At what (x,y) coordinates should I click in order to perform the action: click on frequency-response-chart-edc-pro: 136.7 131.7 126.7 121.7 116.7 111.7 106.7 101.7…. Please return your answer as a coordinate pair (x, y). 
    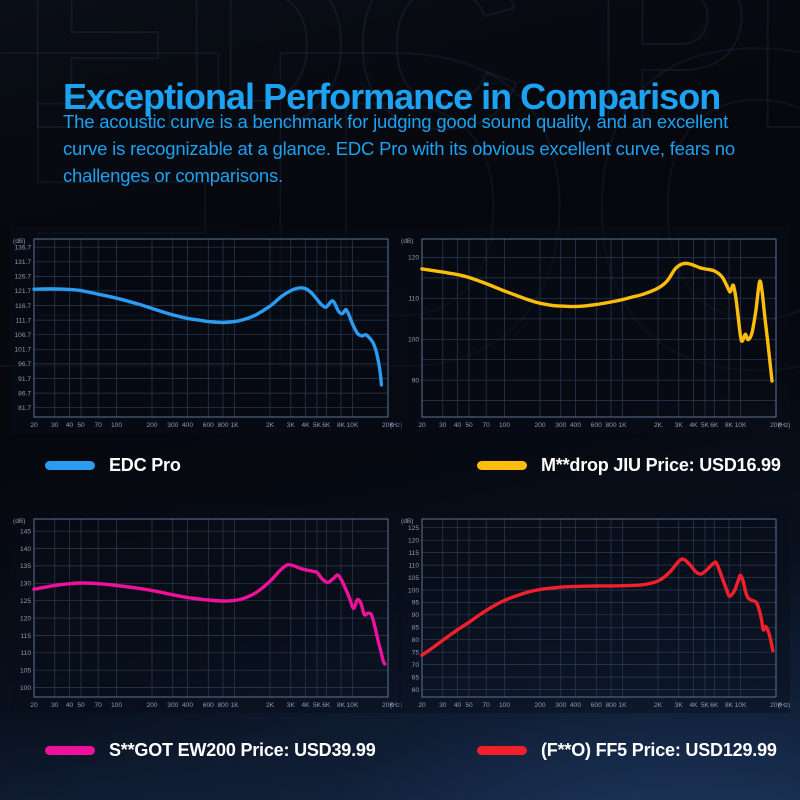
    Looking at the image, I should click on (207, 333).